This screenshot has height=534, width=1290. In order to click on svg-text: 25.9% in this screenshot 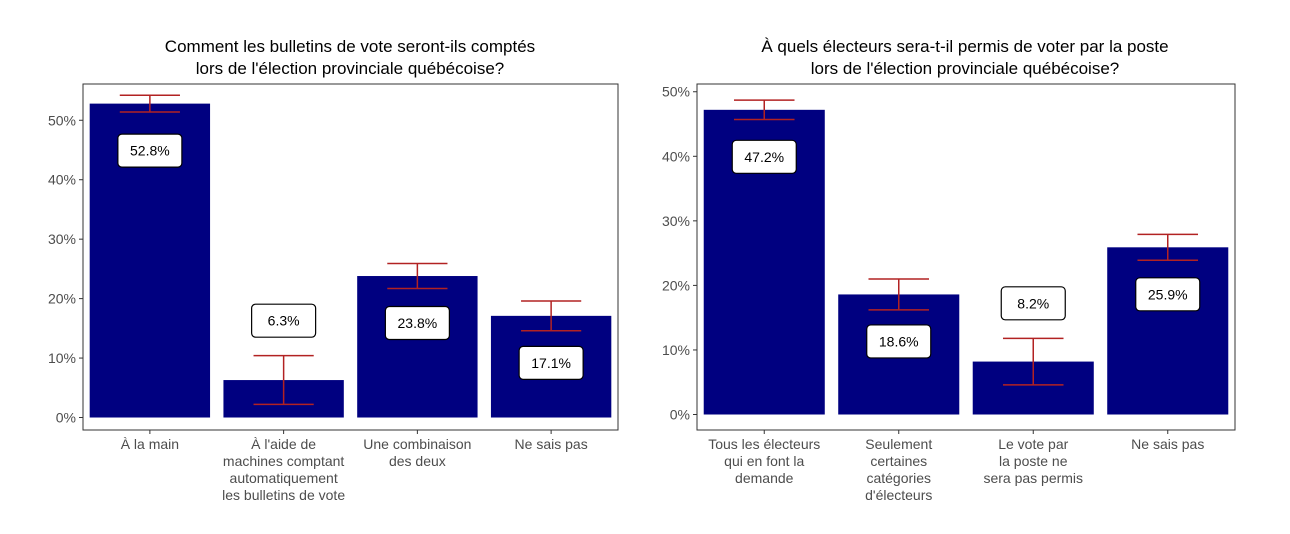, I will do `click(1168, 294)`.